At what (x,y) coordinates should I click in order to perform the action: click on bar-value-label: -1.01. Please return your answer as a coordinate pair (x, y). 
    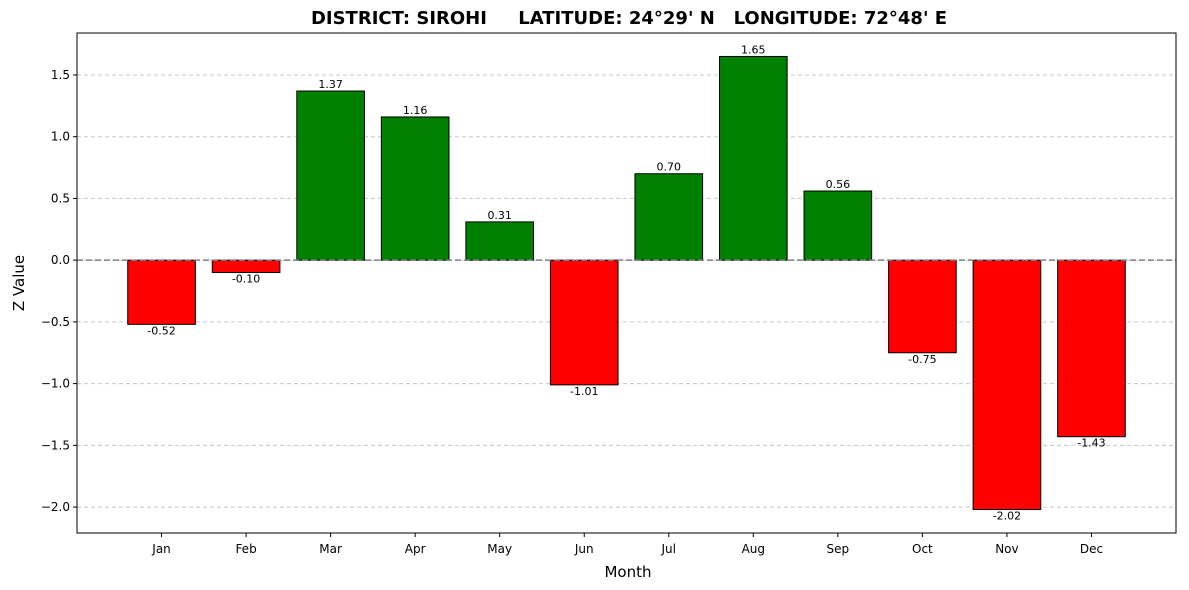
    Looking at the image, I should click on (584, 391).